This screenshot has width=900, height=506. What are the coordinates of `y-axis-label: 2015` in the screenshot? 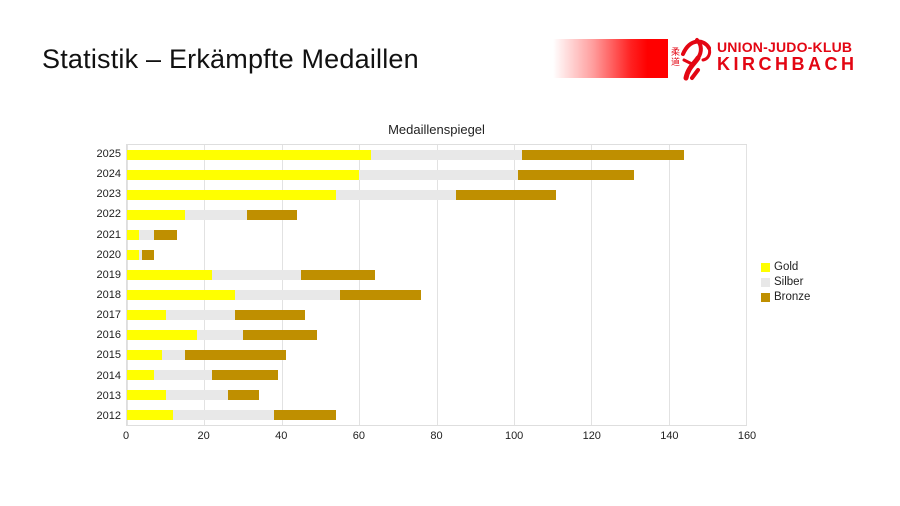 It's located at (108, 355).